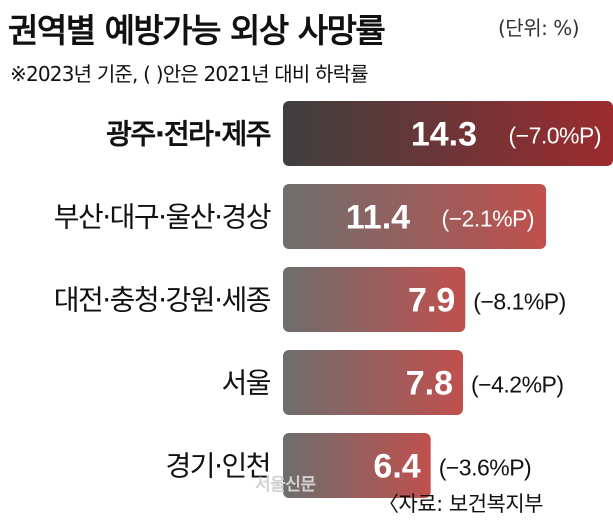  I want to click on change-label: (−7.0%P), so click(554, 136).